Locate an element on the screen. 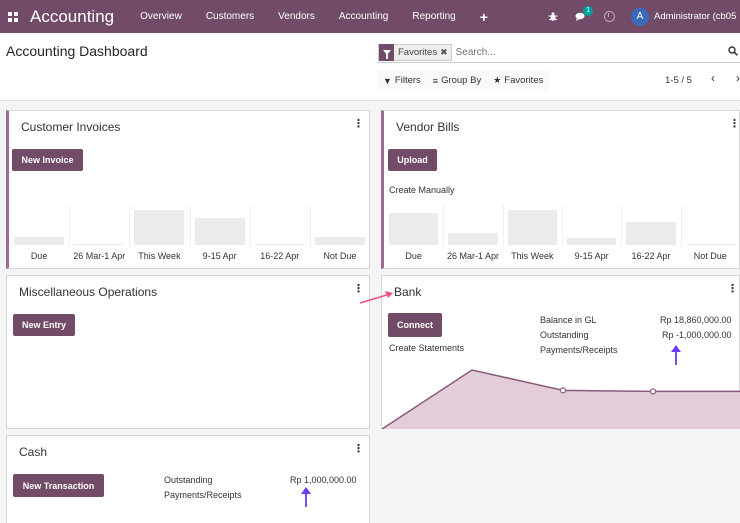 The image size is (740, 523). filters-button: ▼ Filters is located at coordinates (402, 80).